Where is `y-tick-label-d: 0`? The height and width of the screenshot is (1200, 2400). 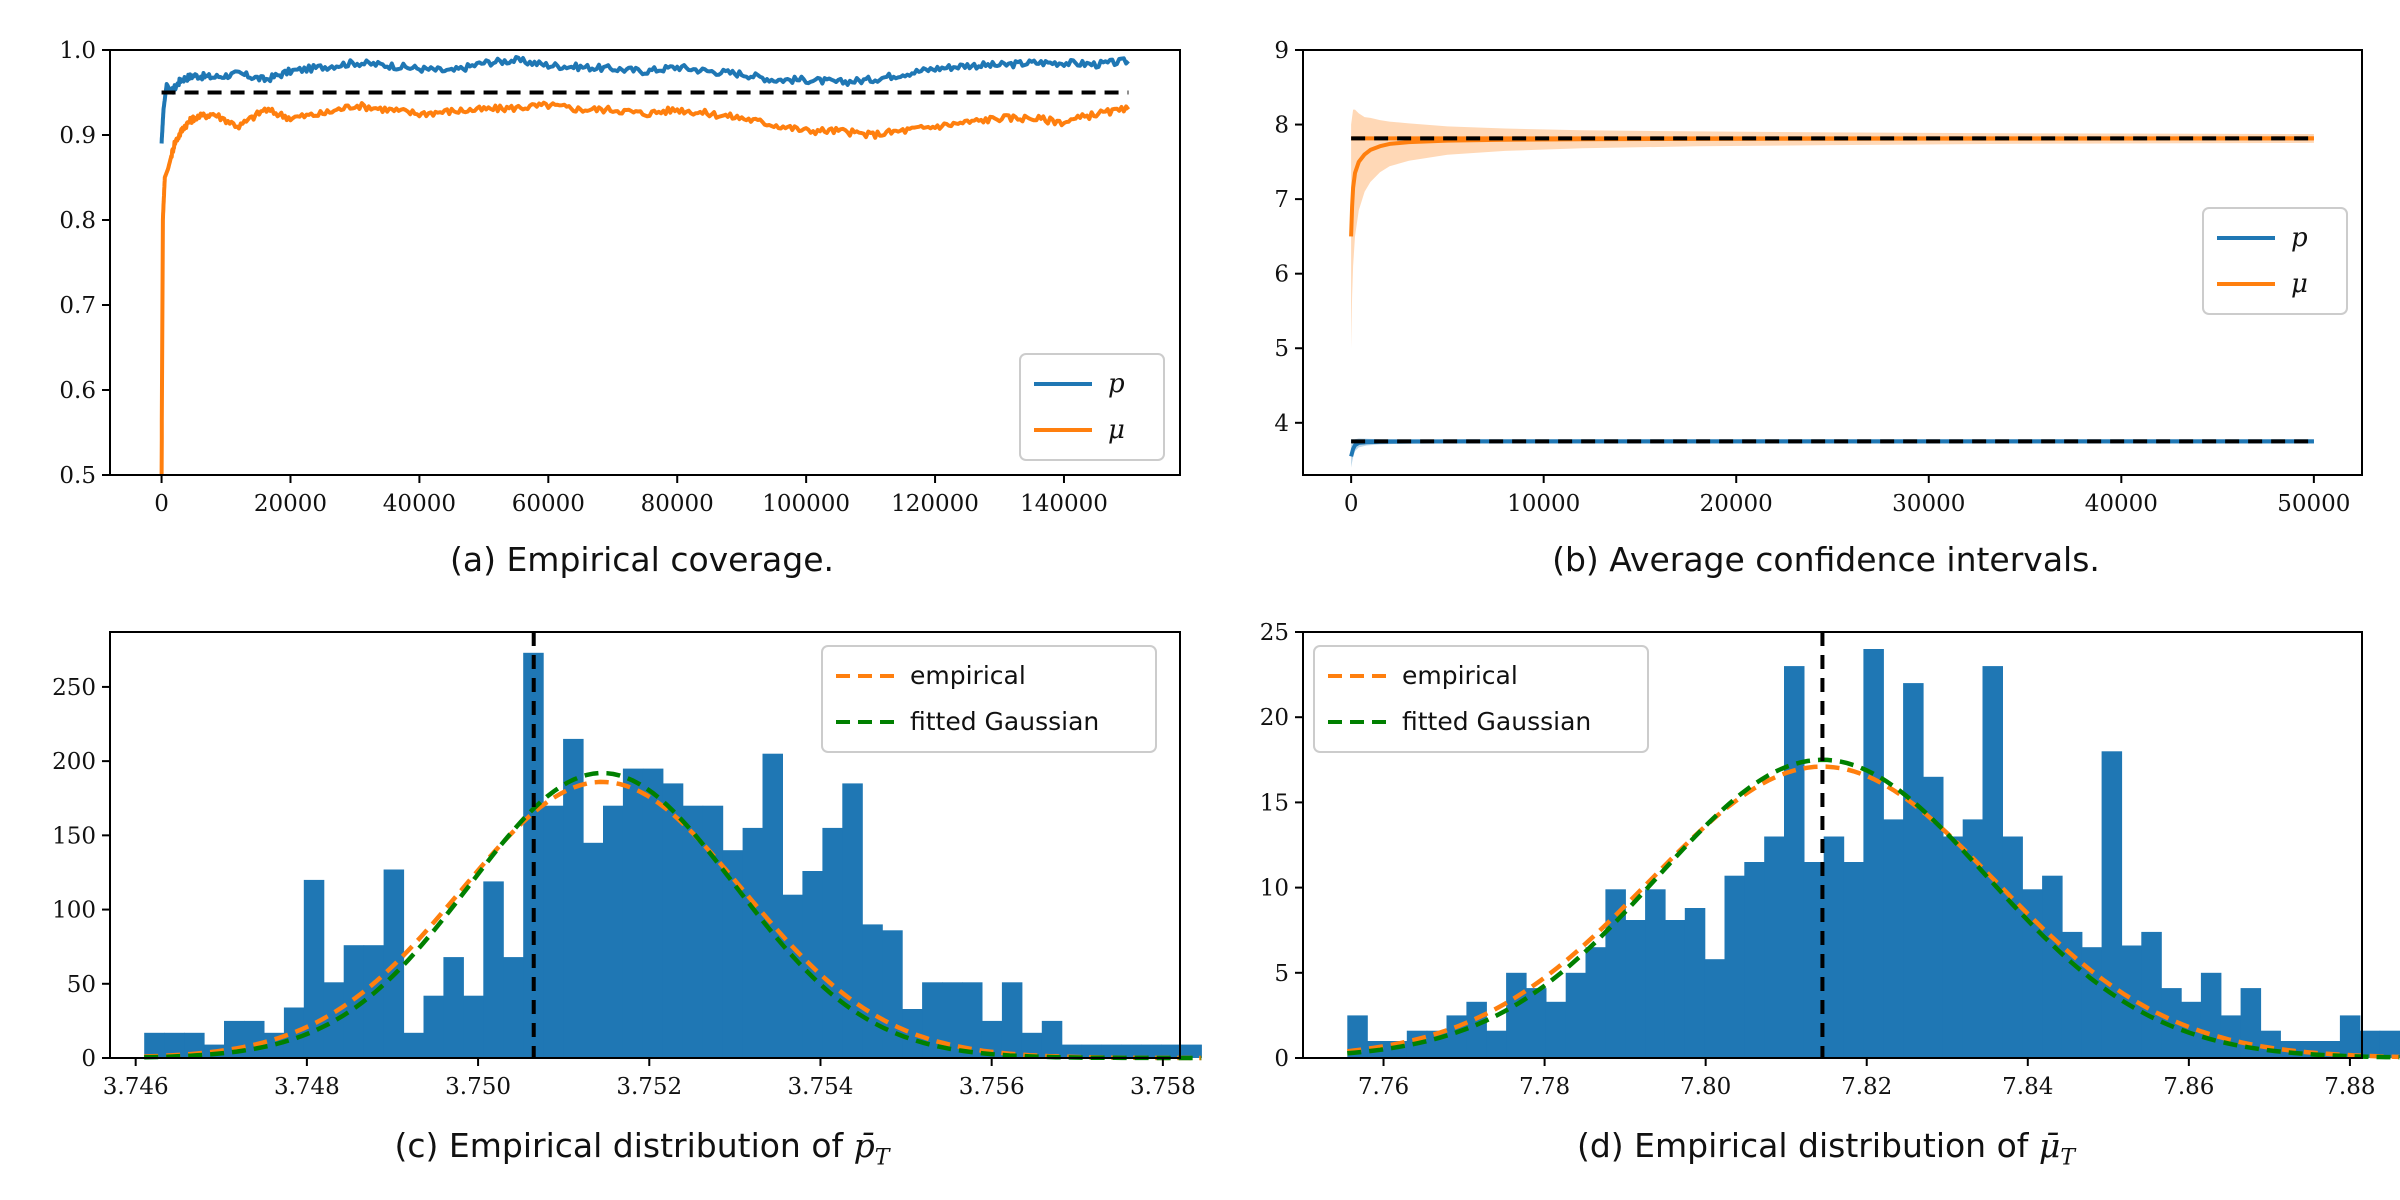
y-tick-label-d: 0 is located at coordinates (1281, 1059).